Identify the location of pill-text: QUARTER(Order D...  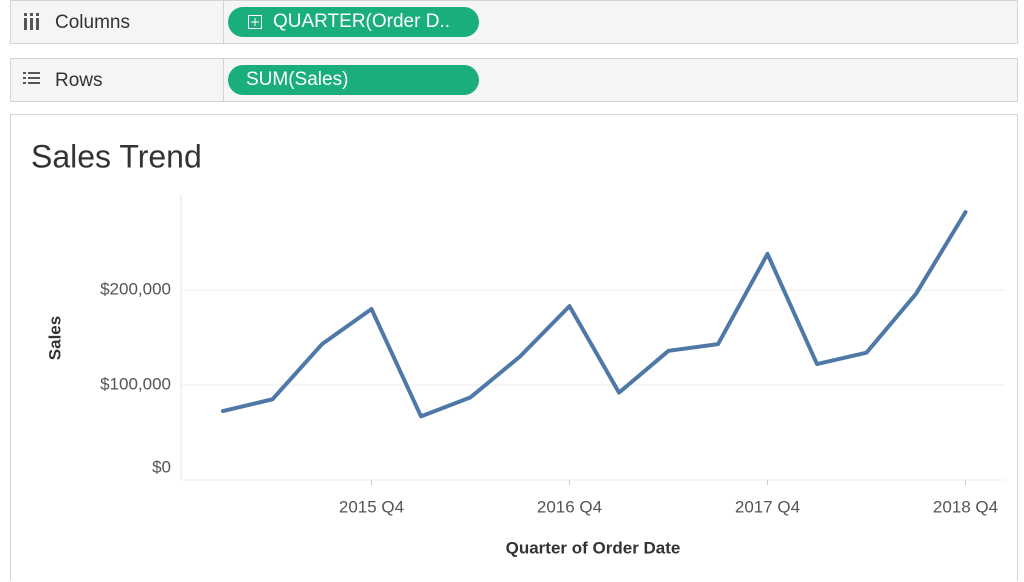
(362, 21).